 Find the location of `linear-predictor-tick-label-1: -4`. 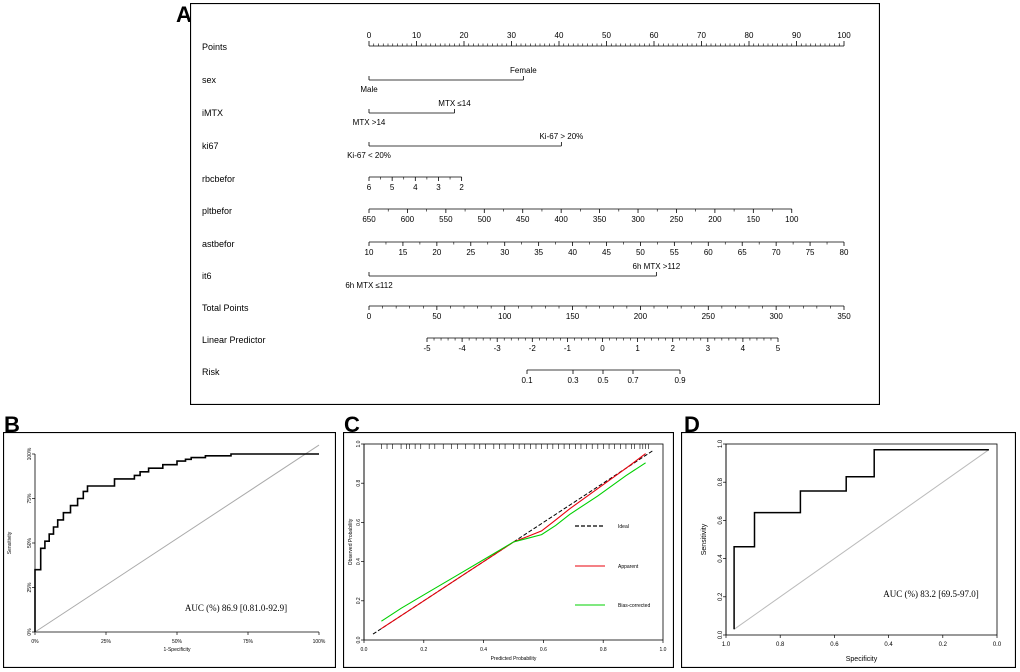

linear-predictor-tick-label-1: -4 is located at coordinates (463, 348).